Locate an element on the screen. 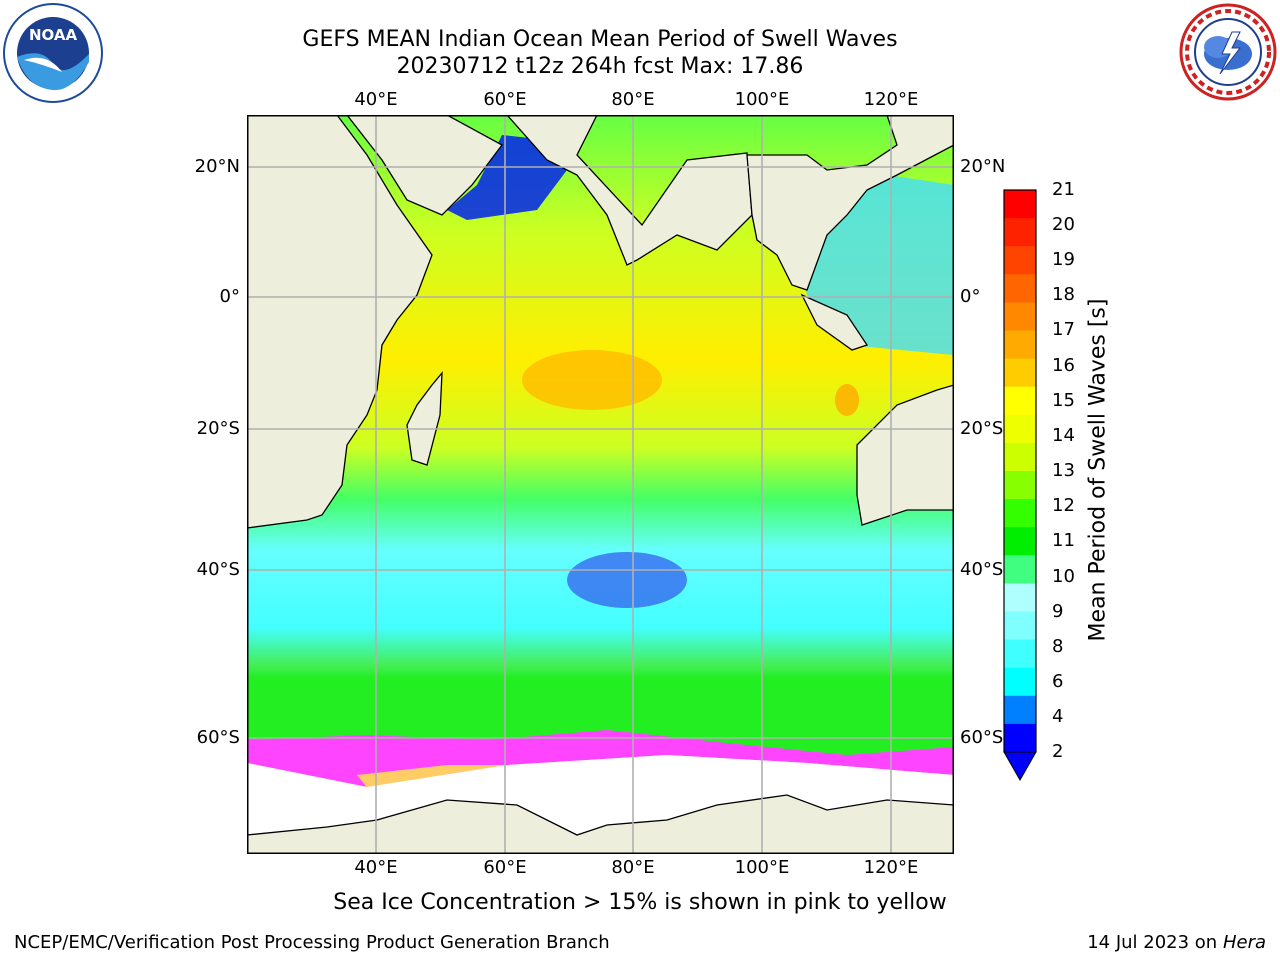  lat-tick-left-20n: 20°N is located at coordinates (217, 166).